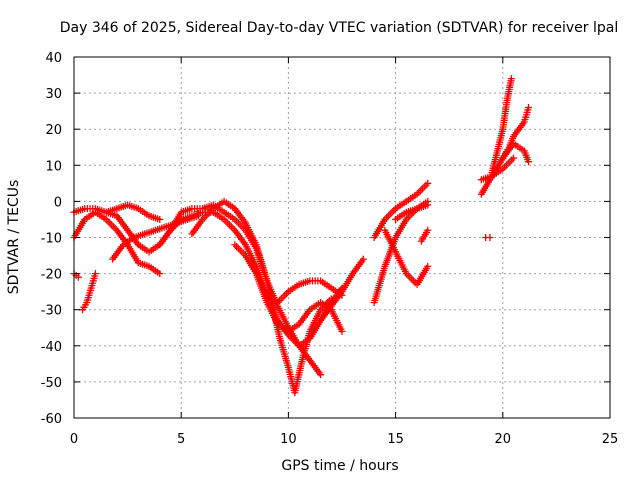 This screenshot has height=480, width=640. What do you see at coordinates (51, 275) in the screenshot?
I see `y-tick-label: -20` at bounding box center [51, 275].